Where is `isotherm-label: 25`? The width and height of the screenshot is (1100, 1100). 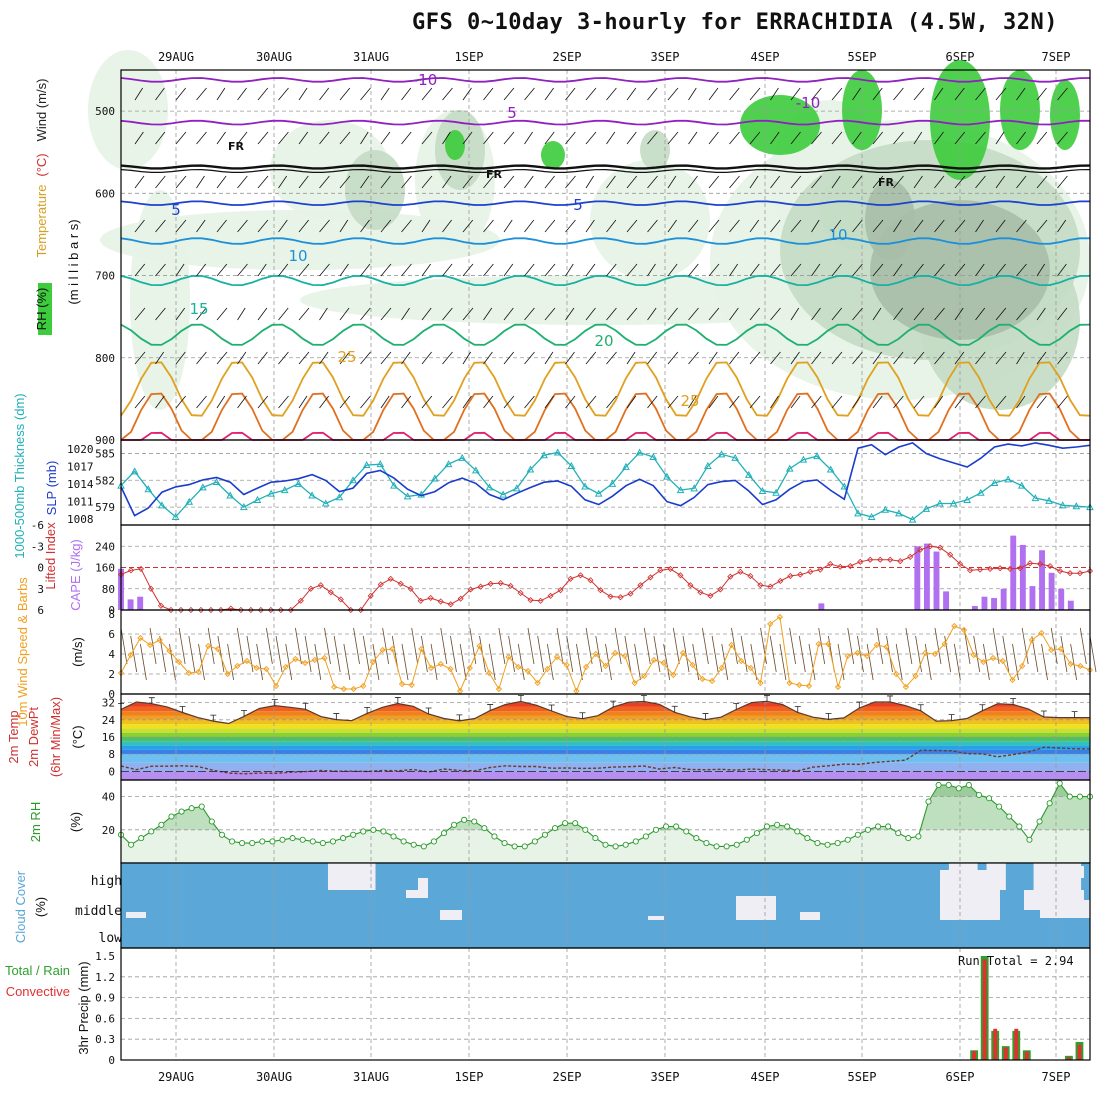
isotherm-label: 25 is located at coordinates (689, 401).